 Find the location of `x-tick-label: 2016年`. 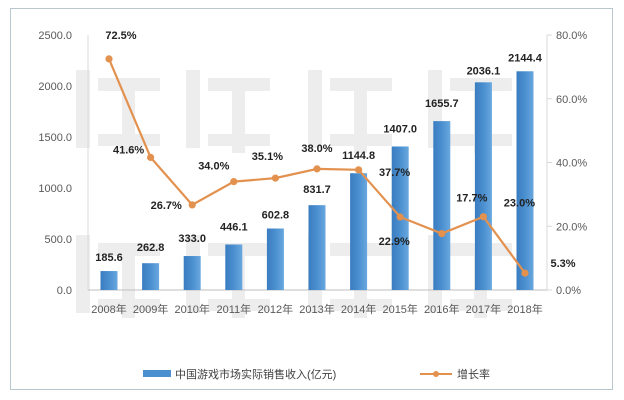

x-tick-label: 2016年 is located at coordinates (441, 309).